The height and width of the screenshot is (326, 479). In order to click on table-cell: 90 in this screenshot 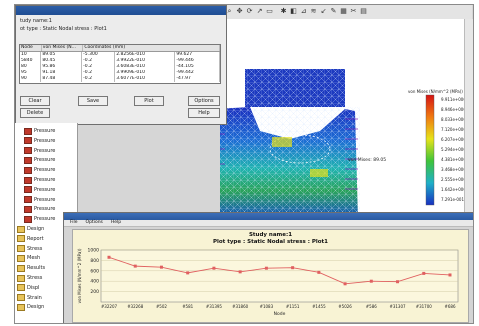, I will do `click(31, 79)`.